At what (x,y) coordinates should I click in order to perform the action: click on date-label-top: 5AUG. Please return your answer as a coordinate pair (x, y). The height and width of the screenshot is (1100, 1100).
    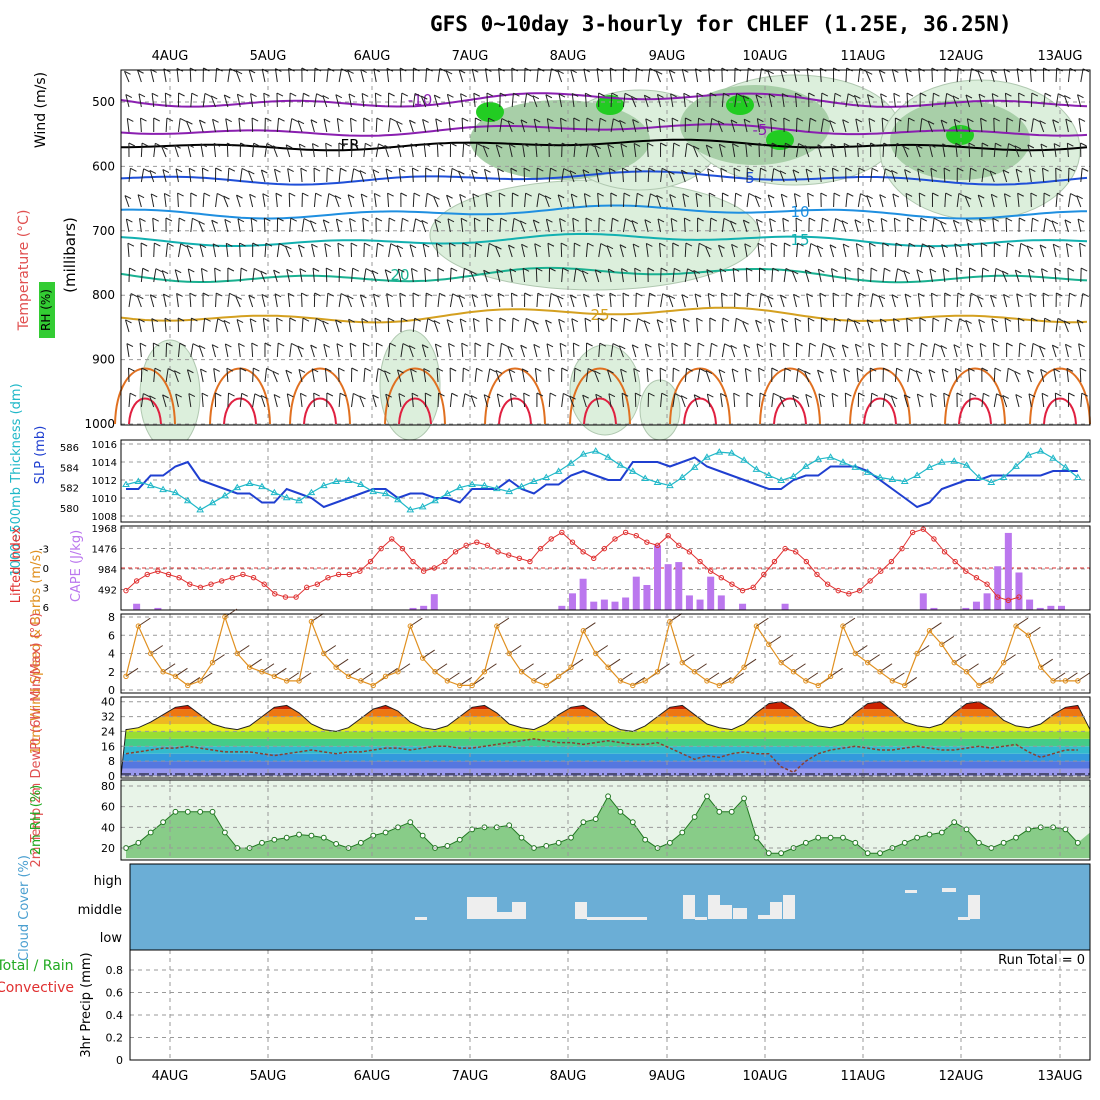
    Looking at the image, I should click on (268, 56).